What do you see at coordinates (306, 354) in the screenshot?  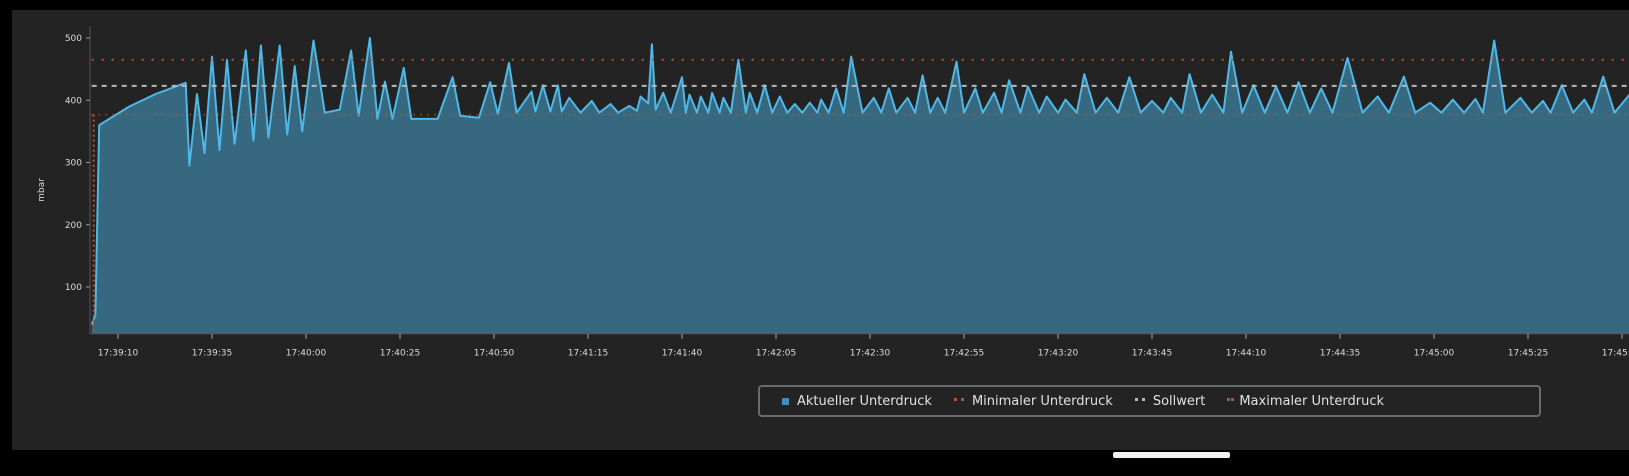 I see `x-tick-label: 17:40:00` at bounding box center [306, 354].